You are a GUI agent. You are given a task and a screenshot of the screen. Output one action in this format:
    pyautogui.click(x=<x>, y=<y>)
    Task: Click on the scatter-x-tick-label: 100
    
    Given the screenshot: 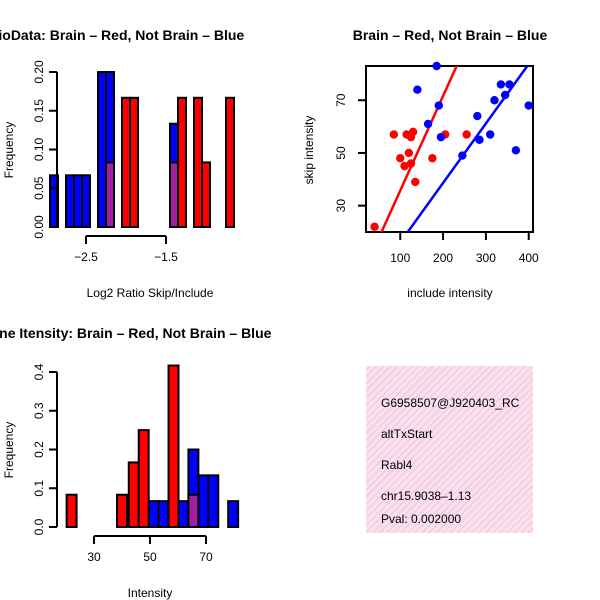 What is the action you would take?
    pyautogui.click(x=400, y=258)
    